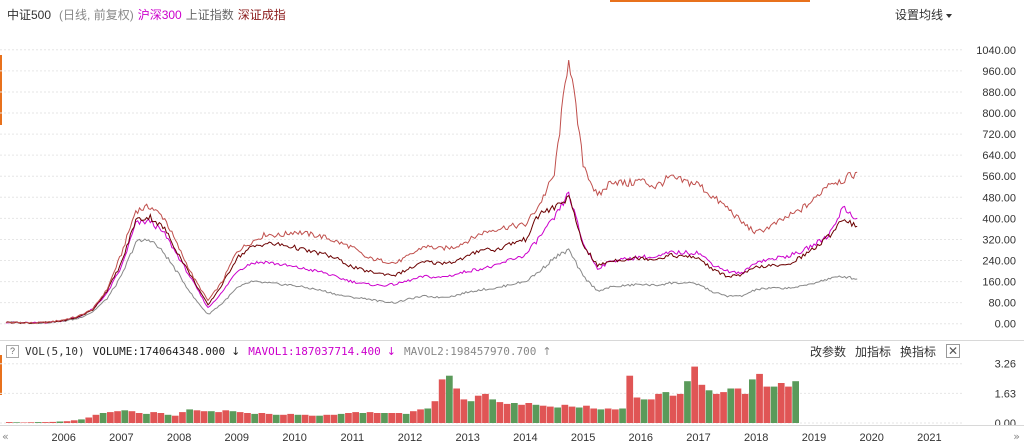  I want to click on switch-indicator-button: 换指标, so click(918, 351).